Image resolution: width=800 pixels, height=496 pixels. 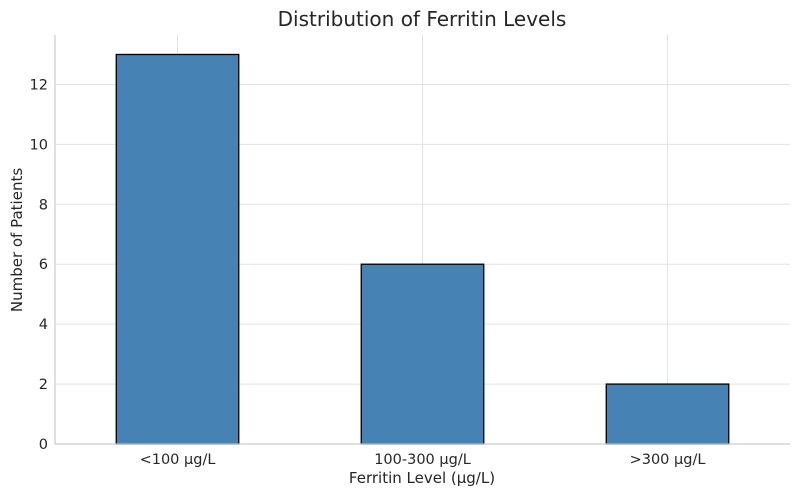 I want to click on x-tick-labels: <100 µg/L 100-300 µg/L >300 µg/L, so click(x=423, y=460).